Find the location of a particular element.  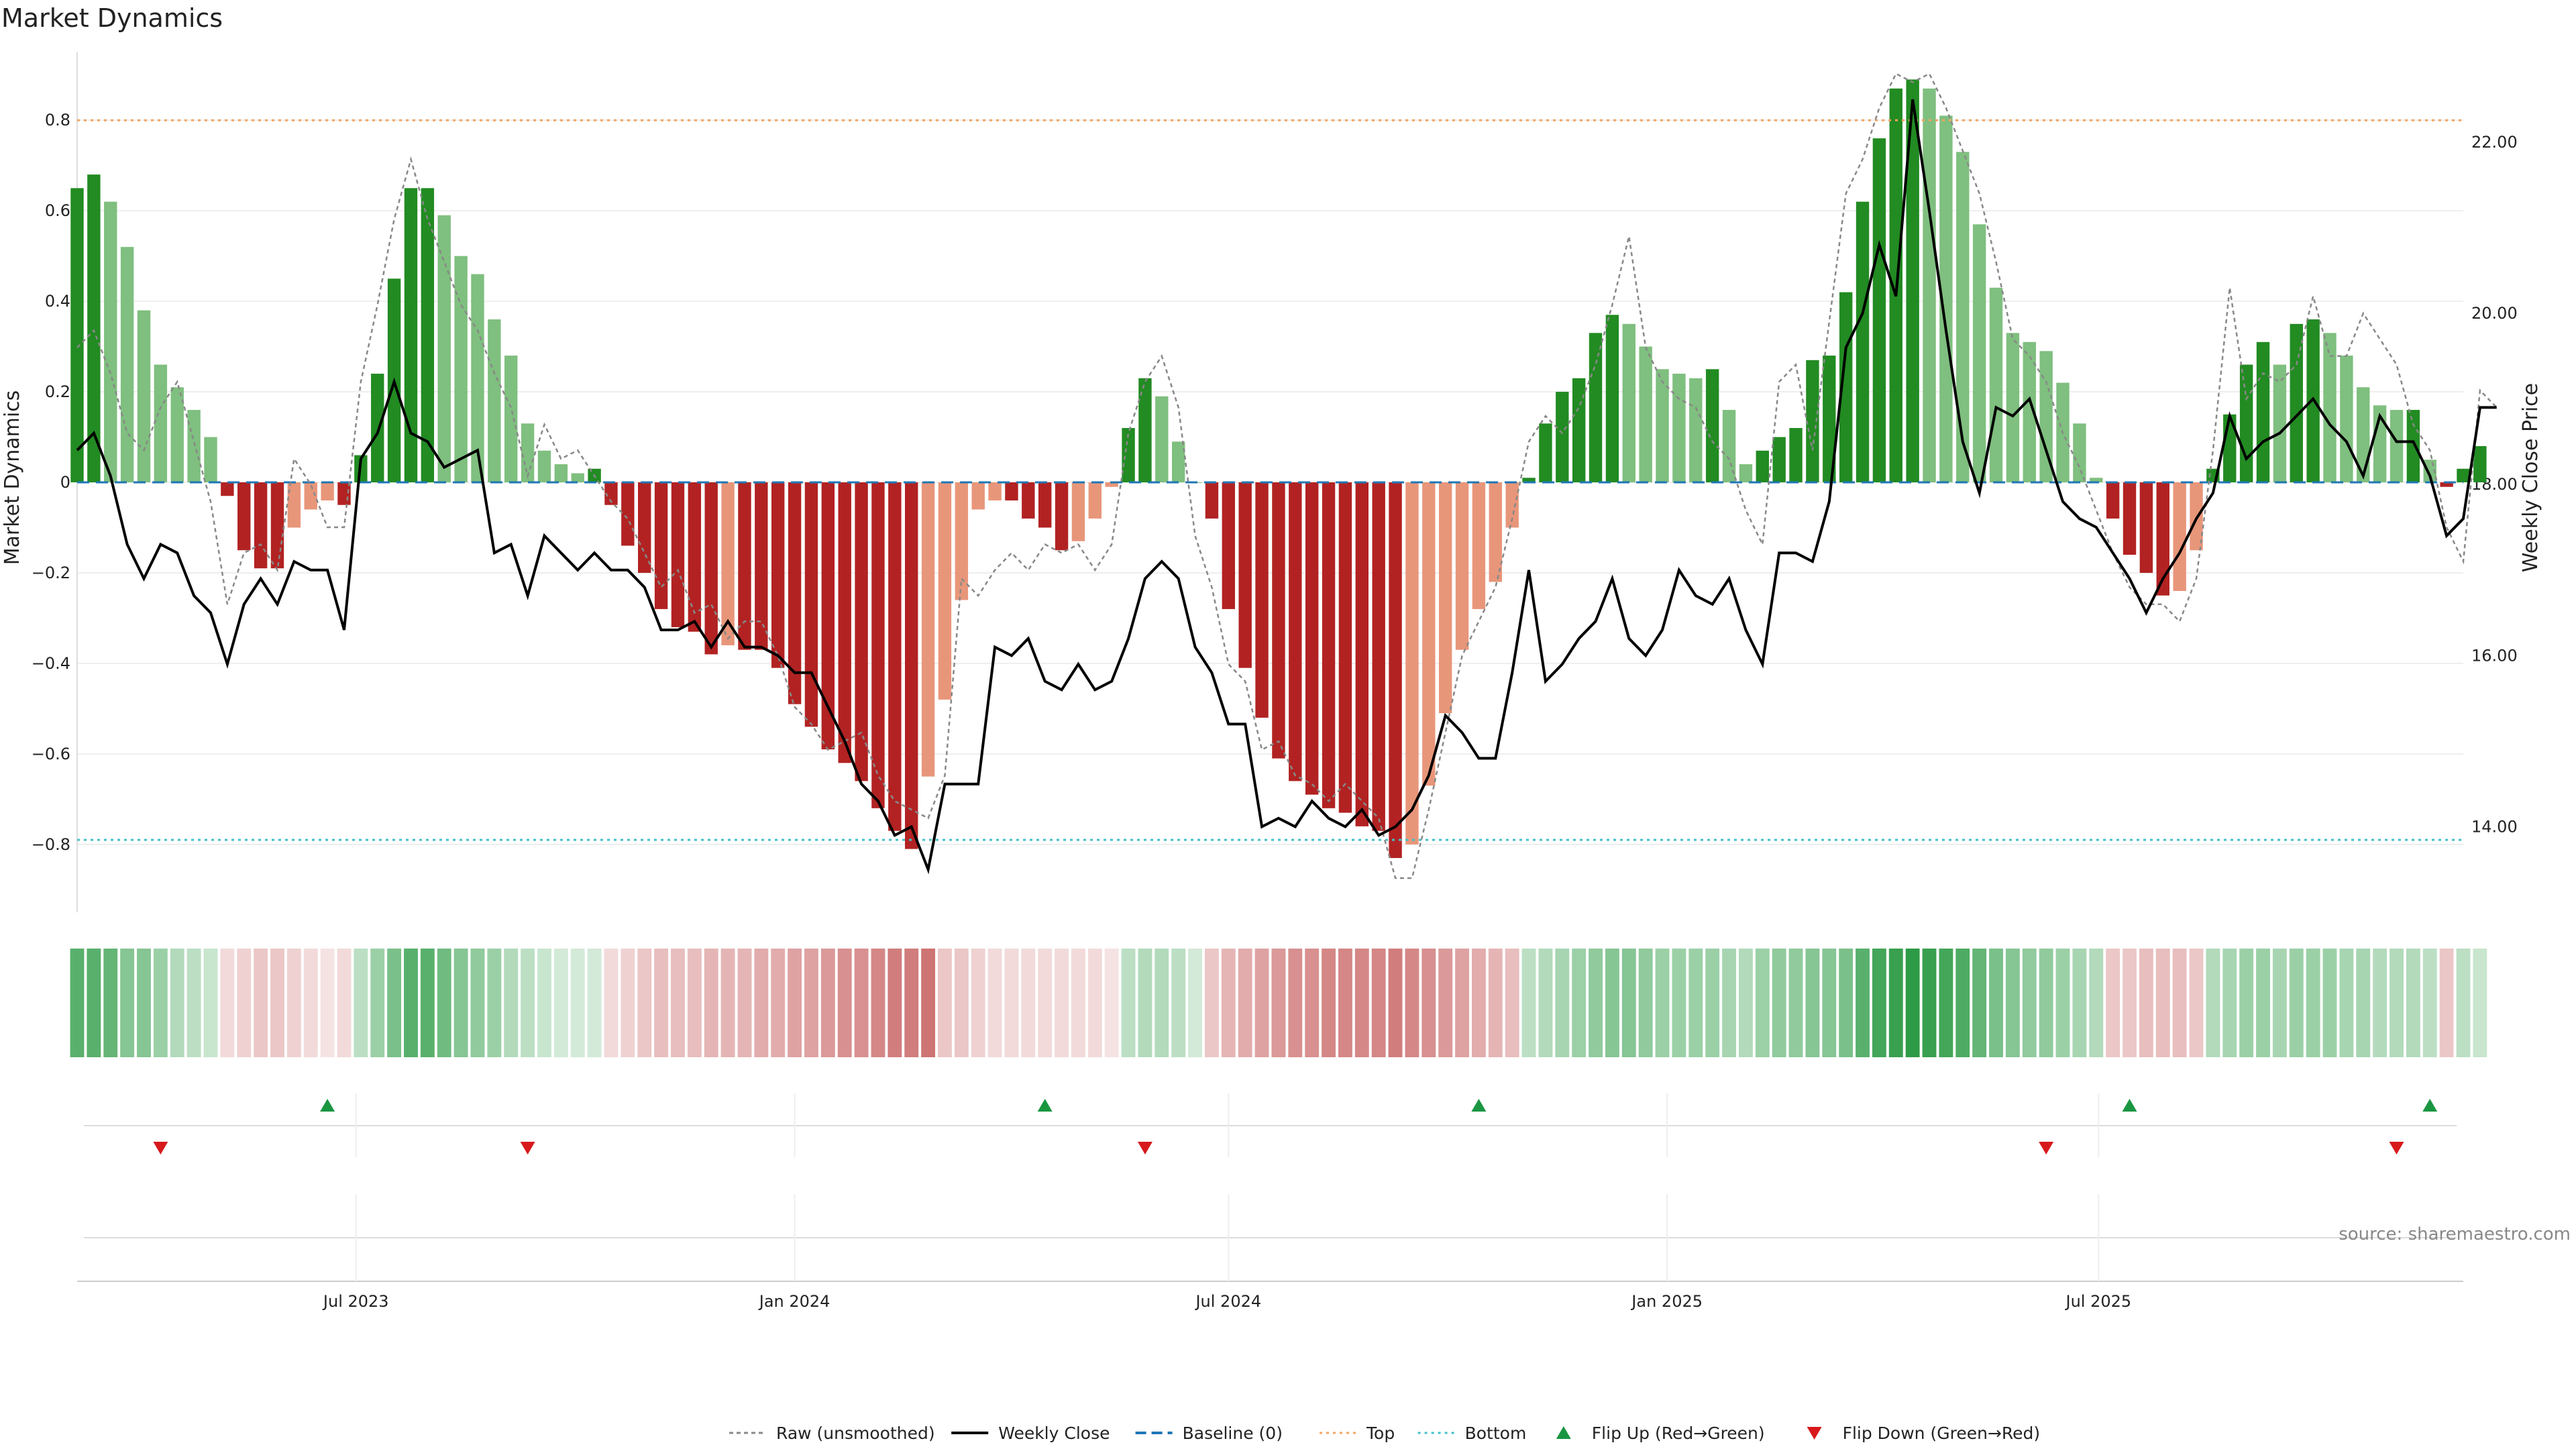

x-tick-label: Jul 2023 is located at coordinates (355, 1301).